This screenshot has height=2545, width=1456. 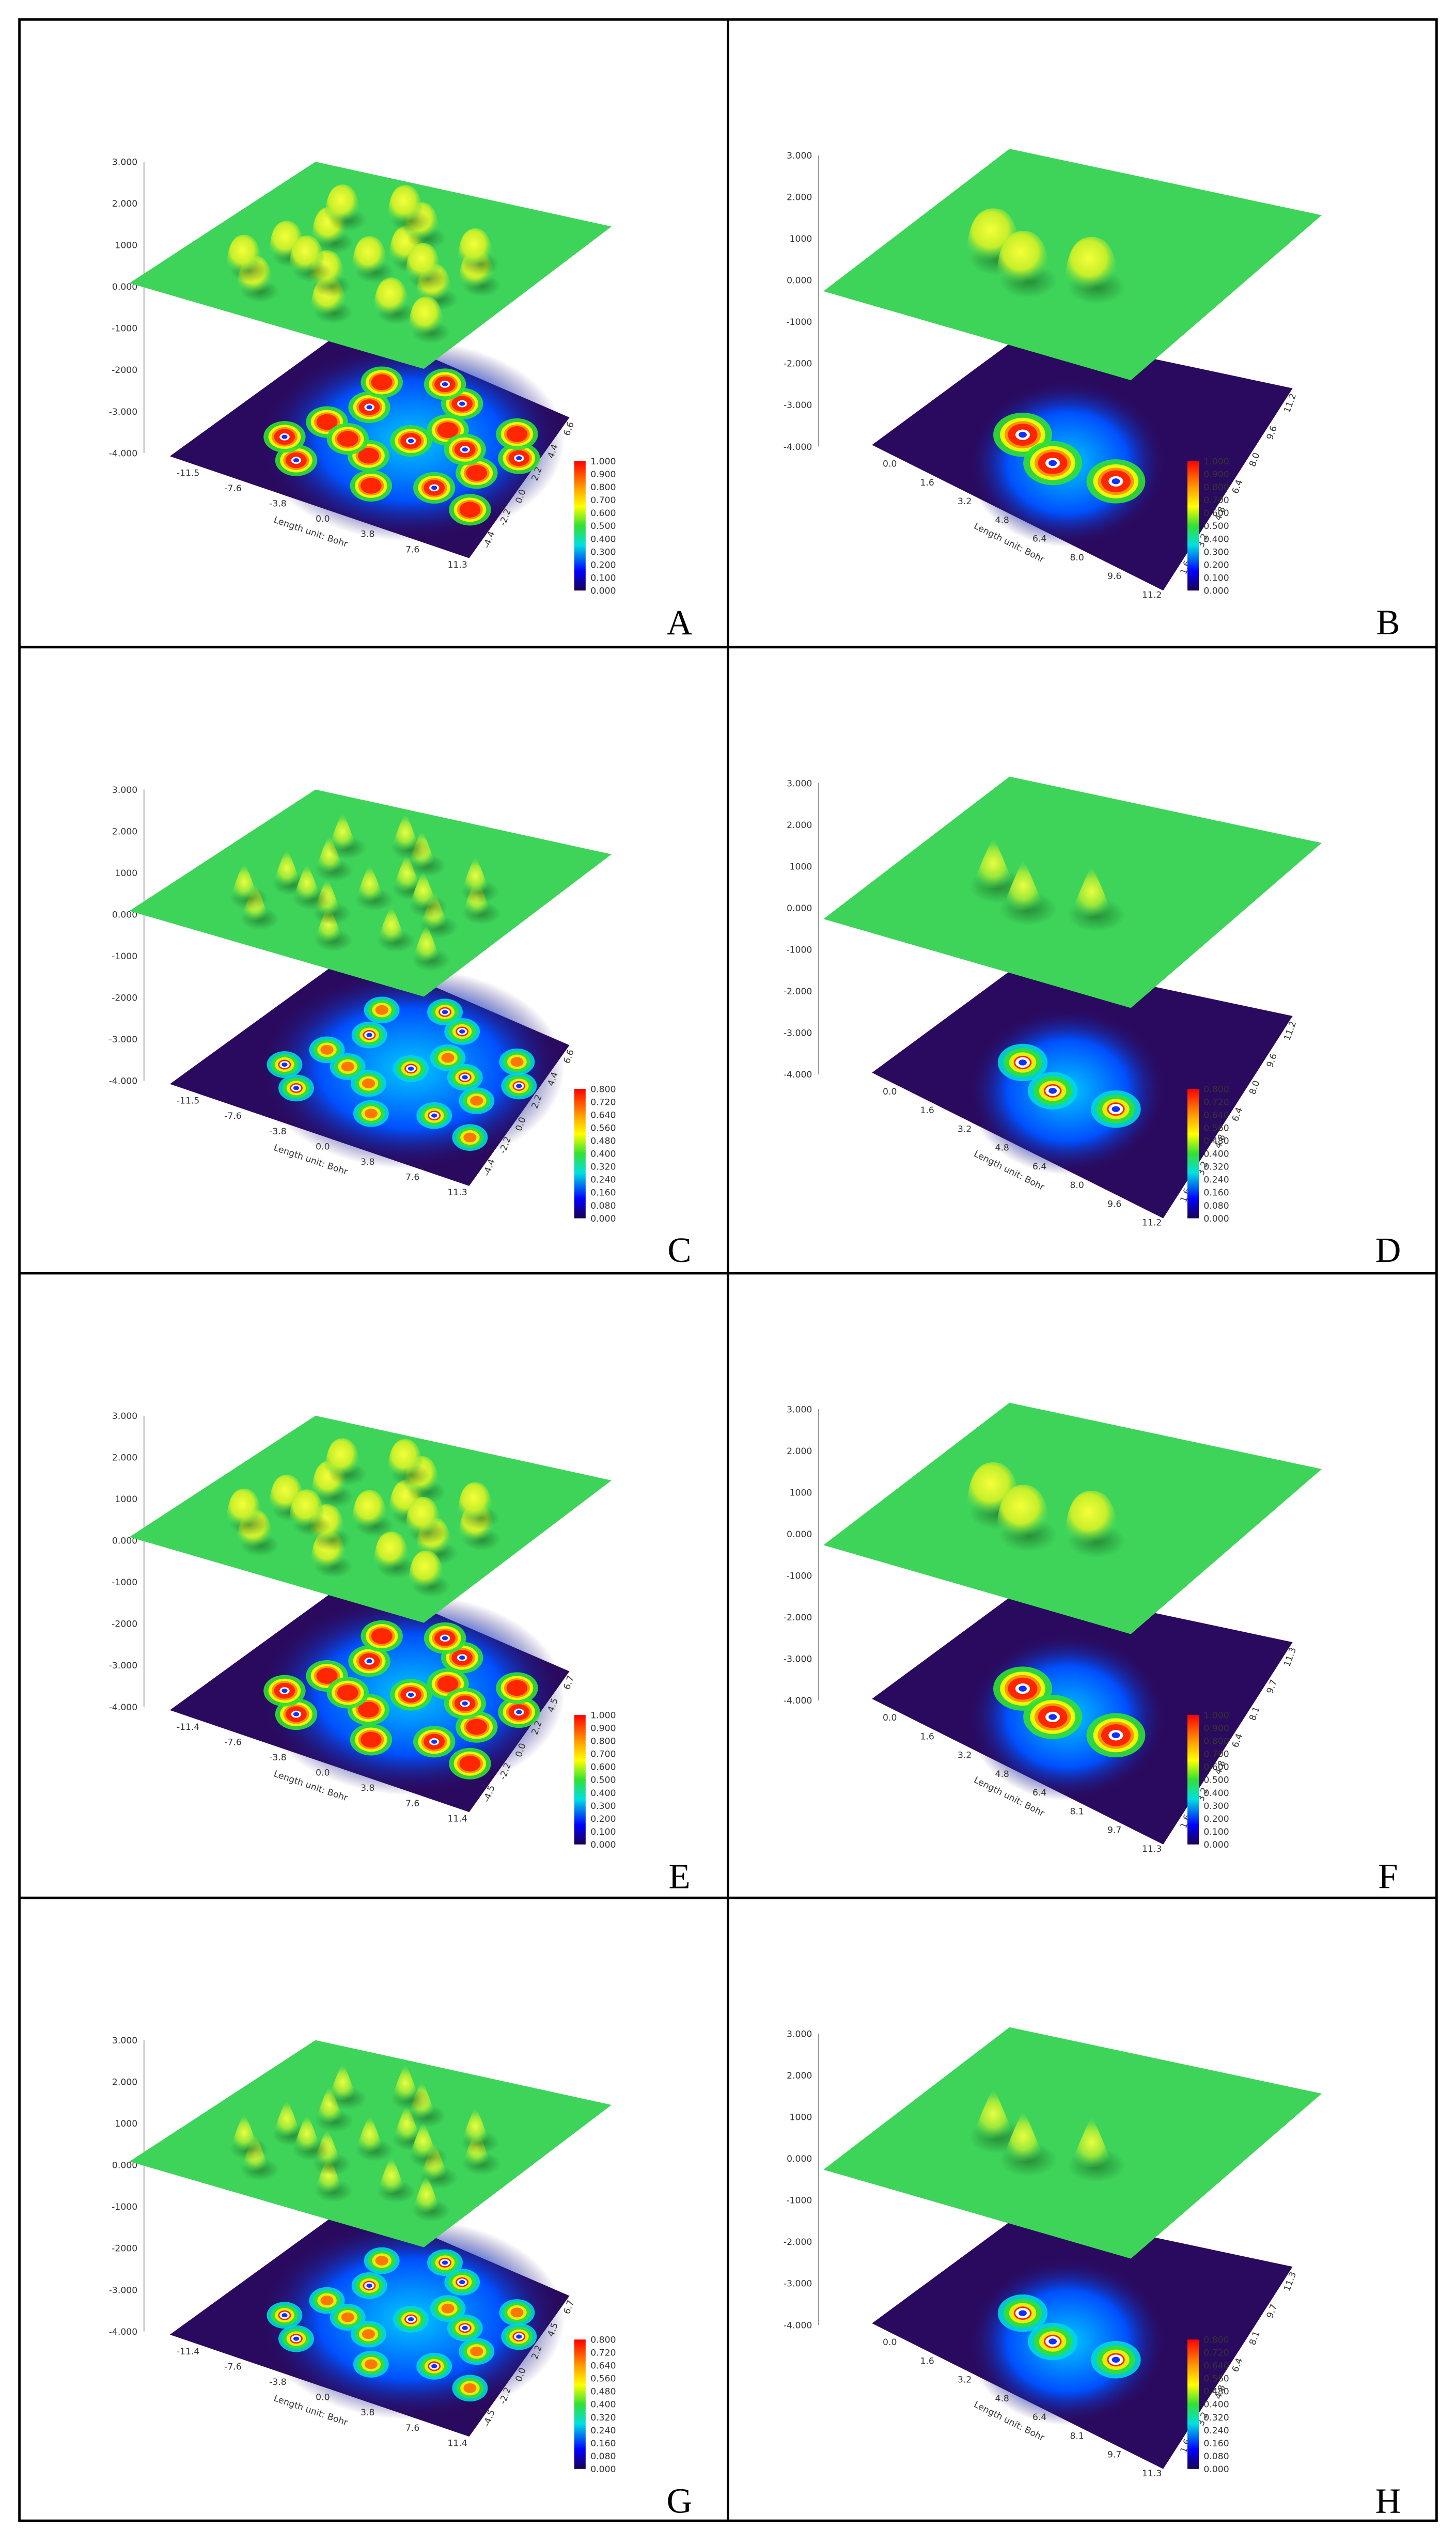 What do you see at coordinates (1216, 2366) in the screenshot?
I see `colorbar-tick-label: 0.640` at bounding box center [1216, 2366].